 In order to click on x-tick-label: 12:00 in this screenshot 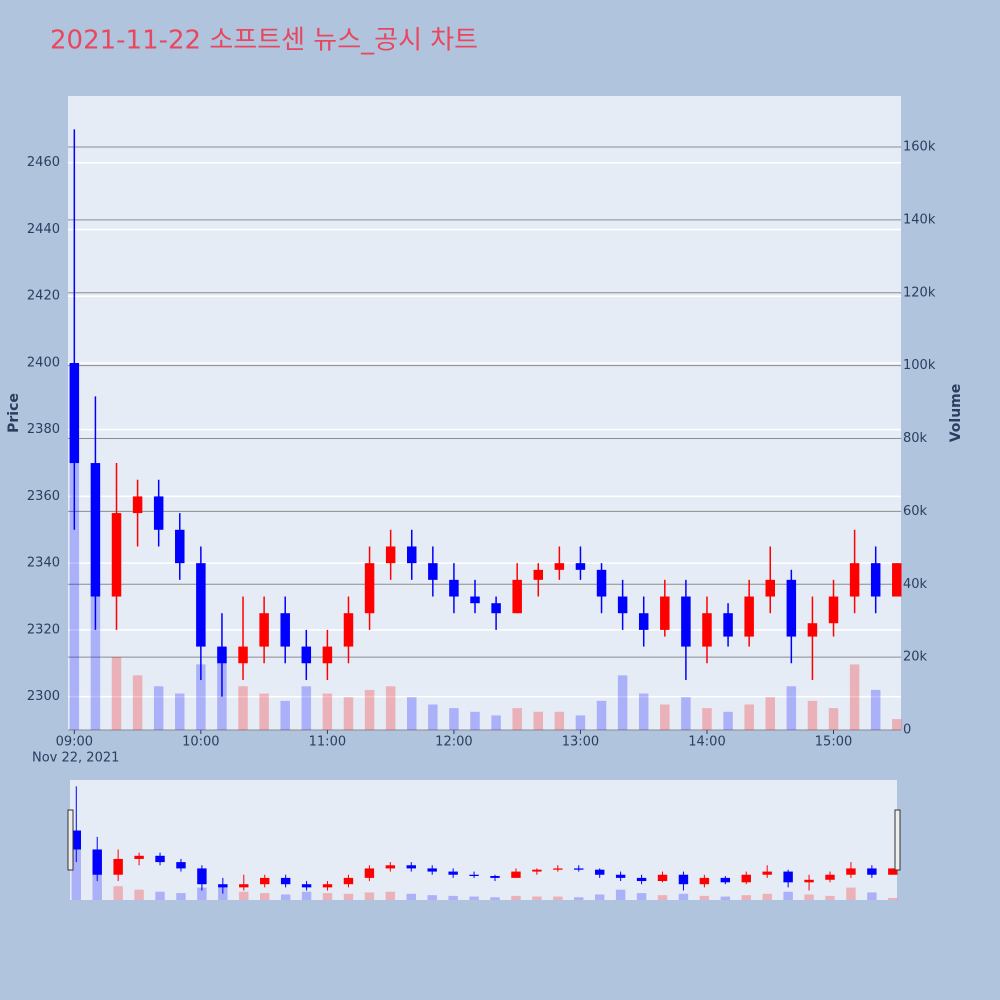, I will do `click(453, 742)`.